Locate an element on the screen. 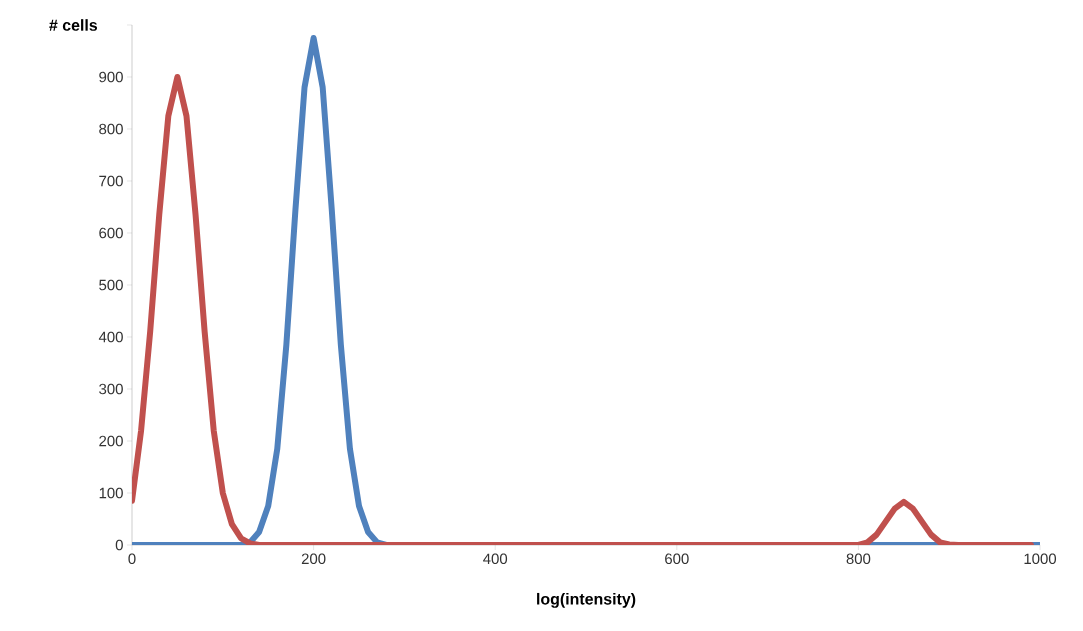  y-tick-label: 300 is located at coordinates (111, 389).